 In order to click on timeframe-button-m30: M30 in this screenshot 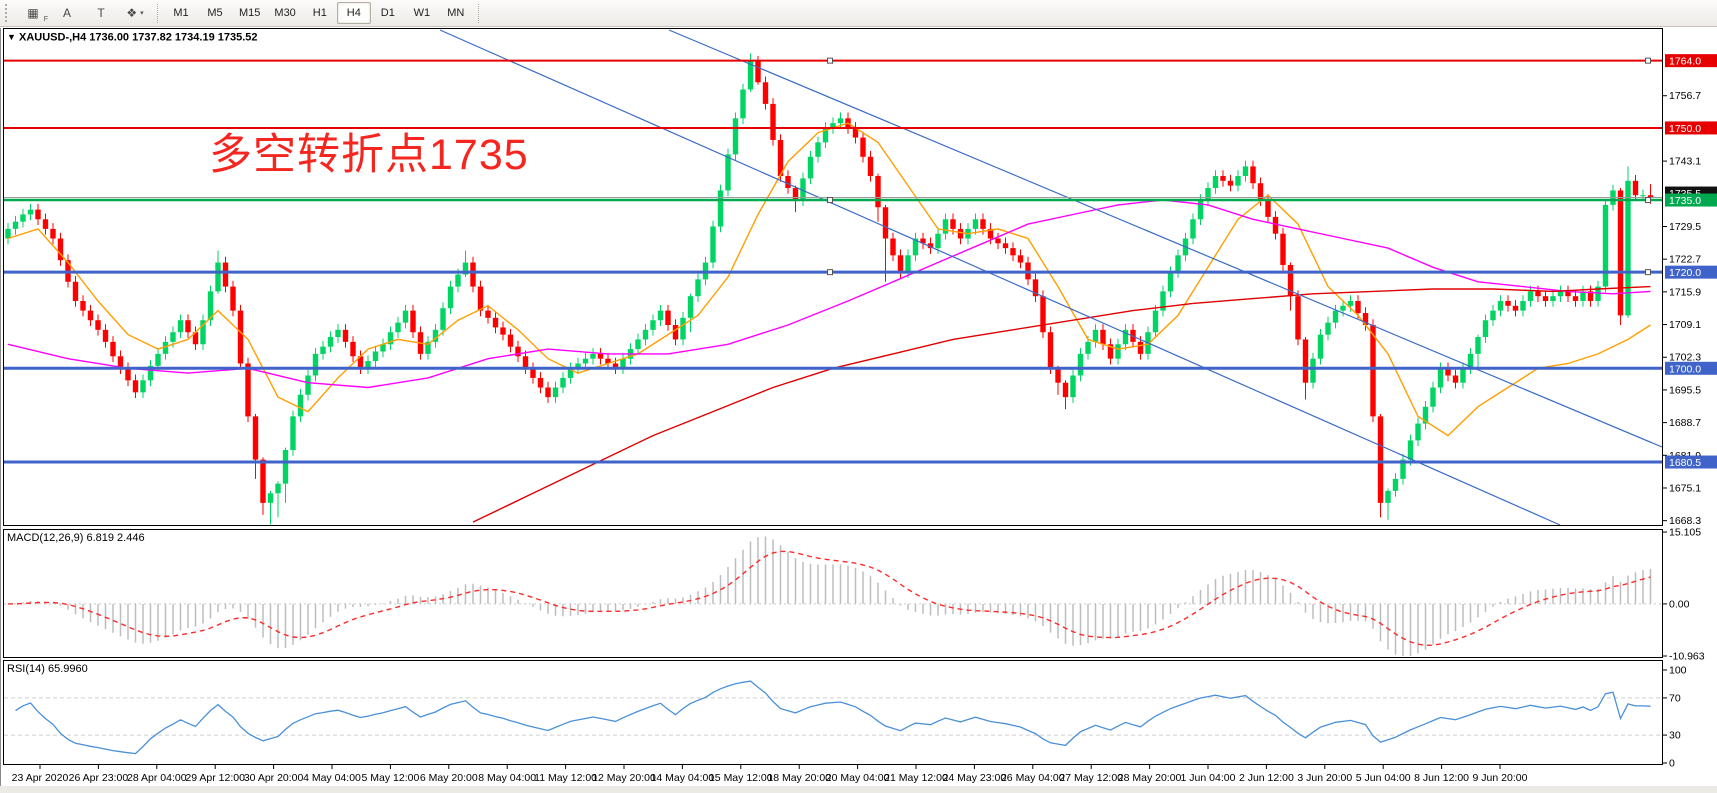, I will do `click(285, 13)`.